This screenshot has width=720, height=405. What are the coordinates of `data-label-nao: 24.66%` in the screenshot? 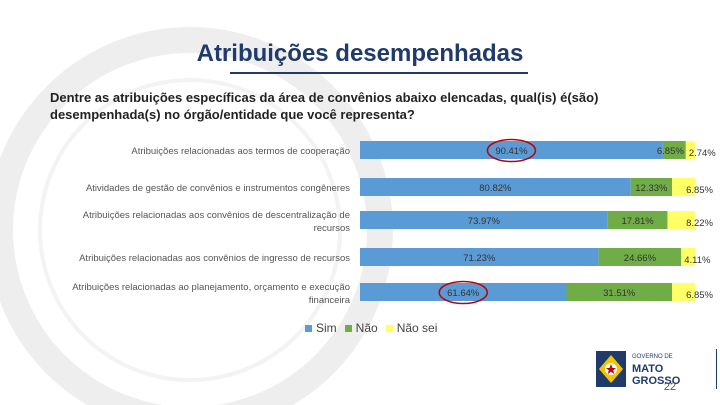 It's located at (640, 258).